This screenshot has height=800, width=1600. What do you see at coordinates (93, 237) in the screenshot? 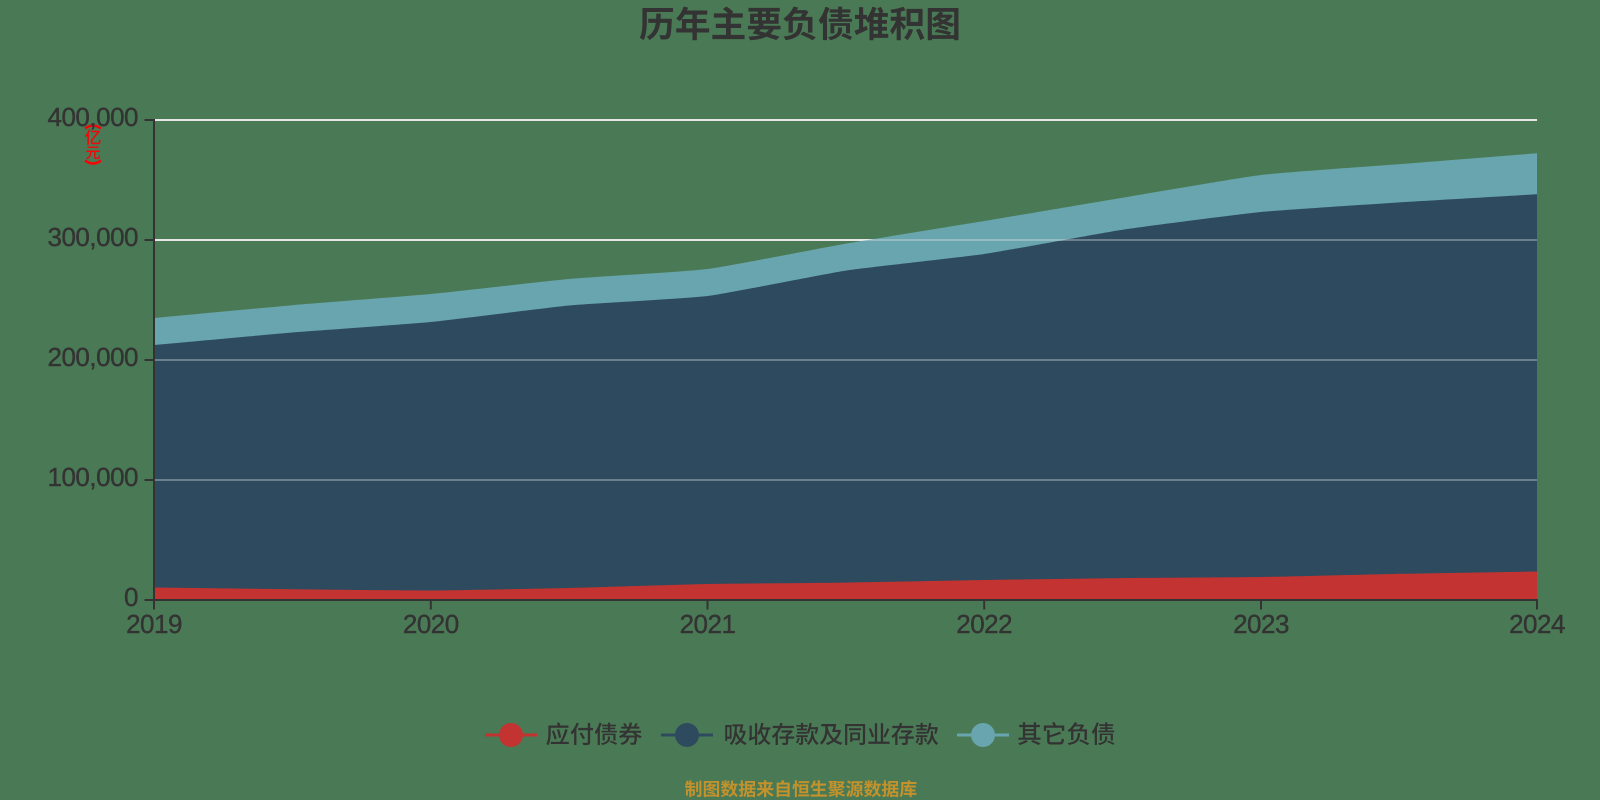
I see `svg-text: 300,000` at bounding box center [93, 237].